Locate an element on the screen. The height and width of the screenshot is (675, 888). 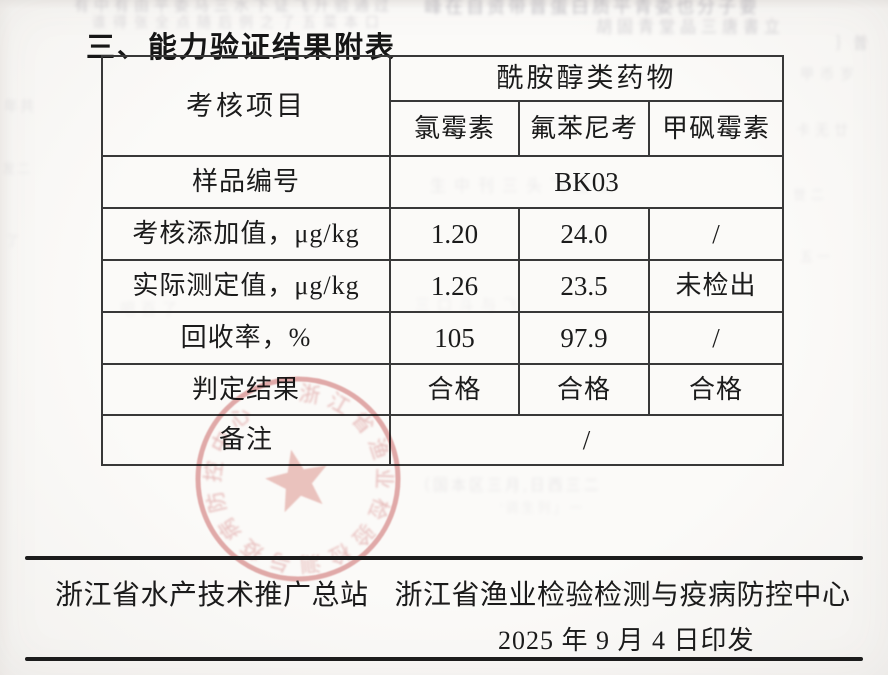
bleedthrough-text: 卡无廿 is located at coordinates (824, 131).